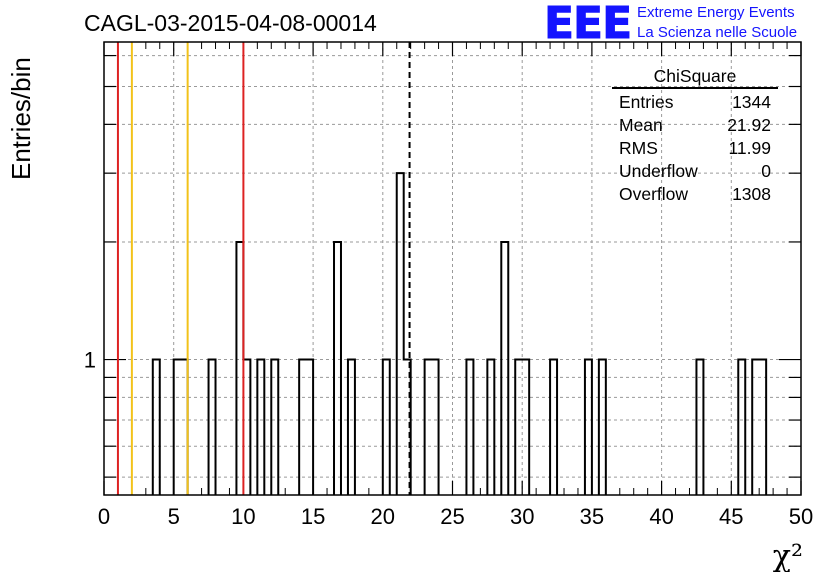 The height and width of the screenshot is (572, 836). Describe the element at coordinates (750, 148) in the screenshot. I see `stats-value: 11.99` at that location.